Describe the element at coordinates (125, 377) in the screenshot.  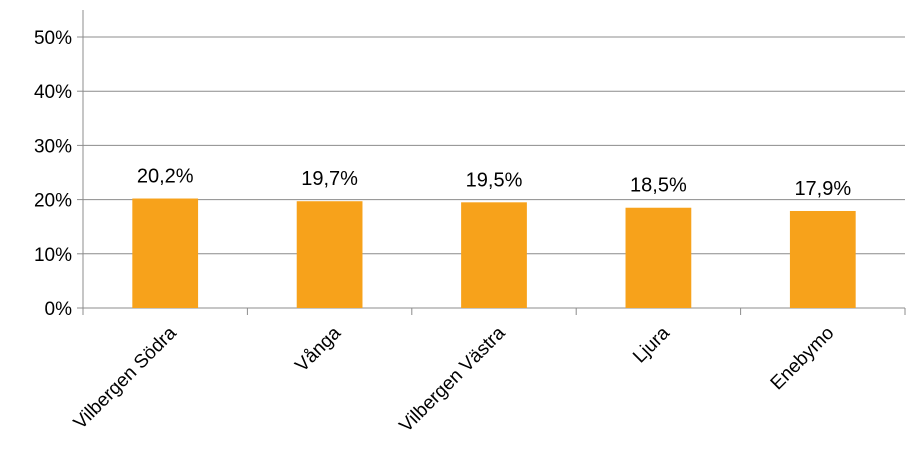
I see `category-label-0: Vilbergen Södra` at that location.